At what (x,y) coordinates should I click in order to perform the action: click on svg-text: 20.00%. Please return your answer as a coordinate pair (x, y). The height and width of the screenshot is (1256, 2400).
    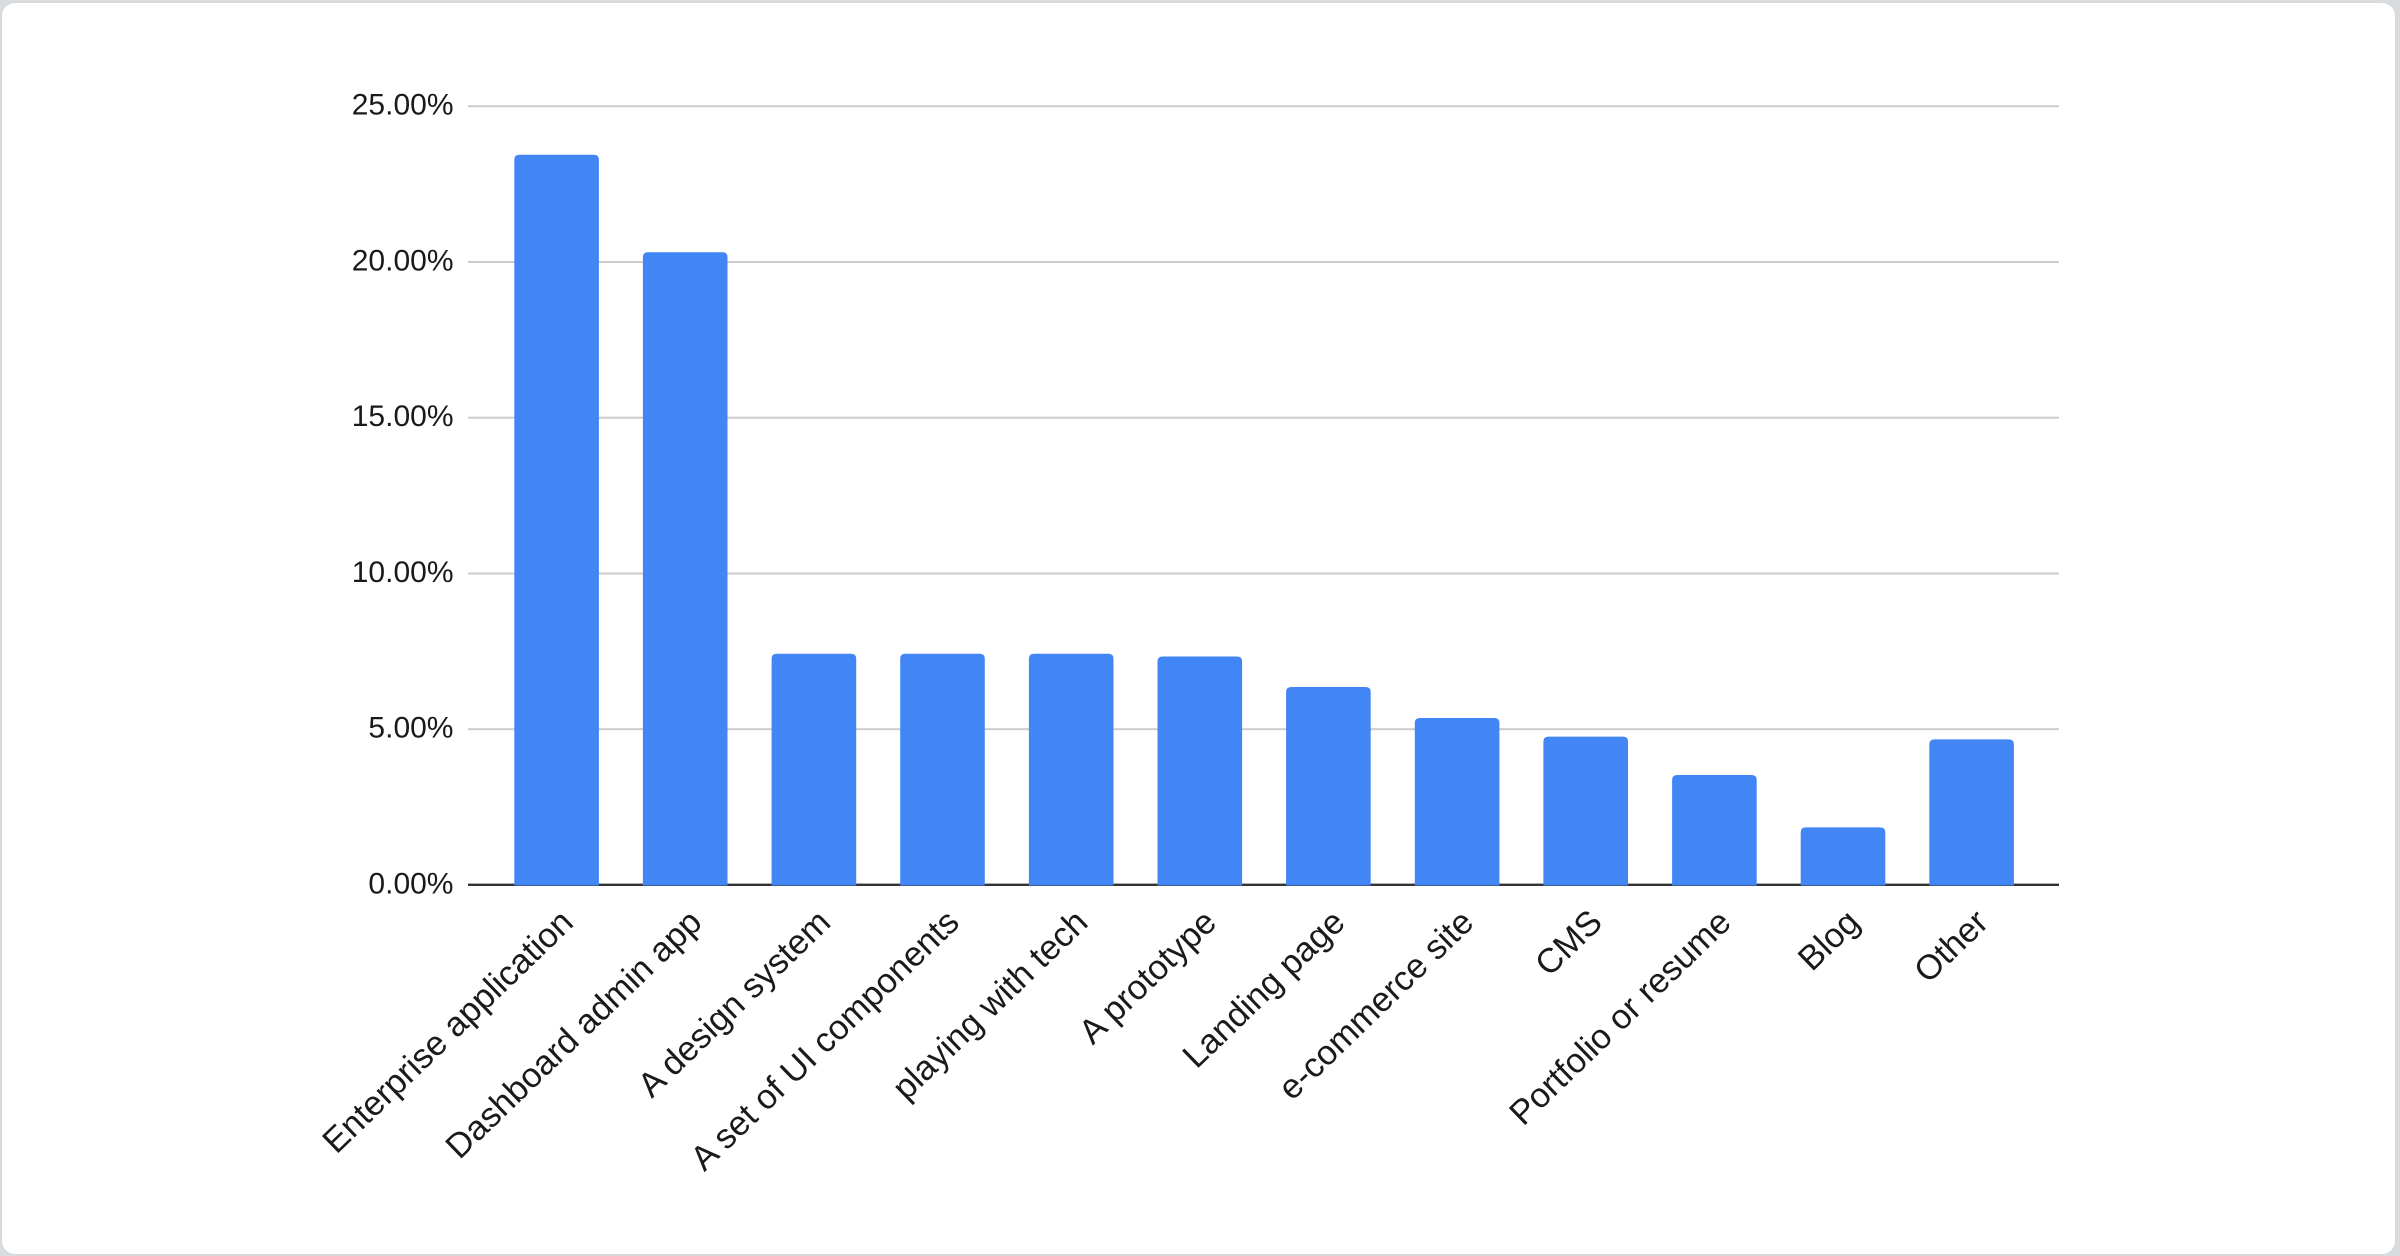
    Looking at the image, I should click on (403, 261).